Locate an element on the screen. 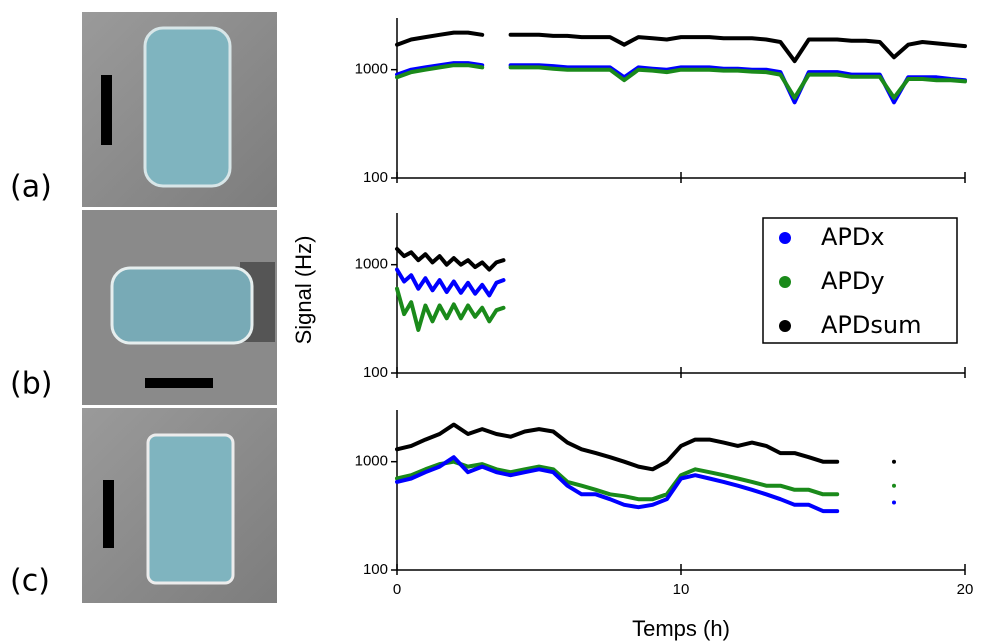 This screenshot has height=643, width=981. legend-label: APDsum is located at coordinates (871, 325).